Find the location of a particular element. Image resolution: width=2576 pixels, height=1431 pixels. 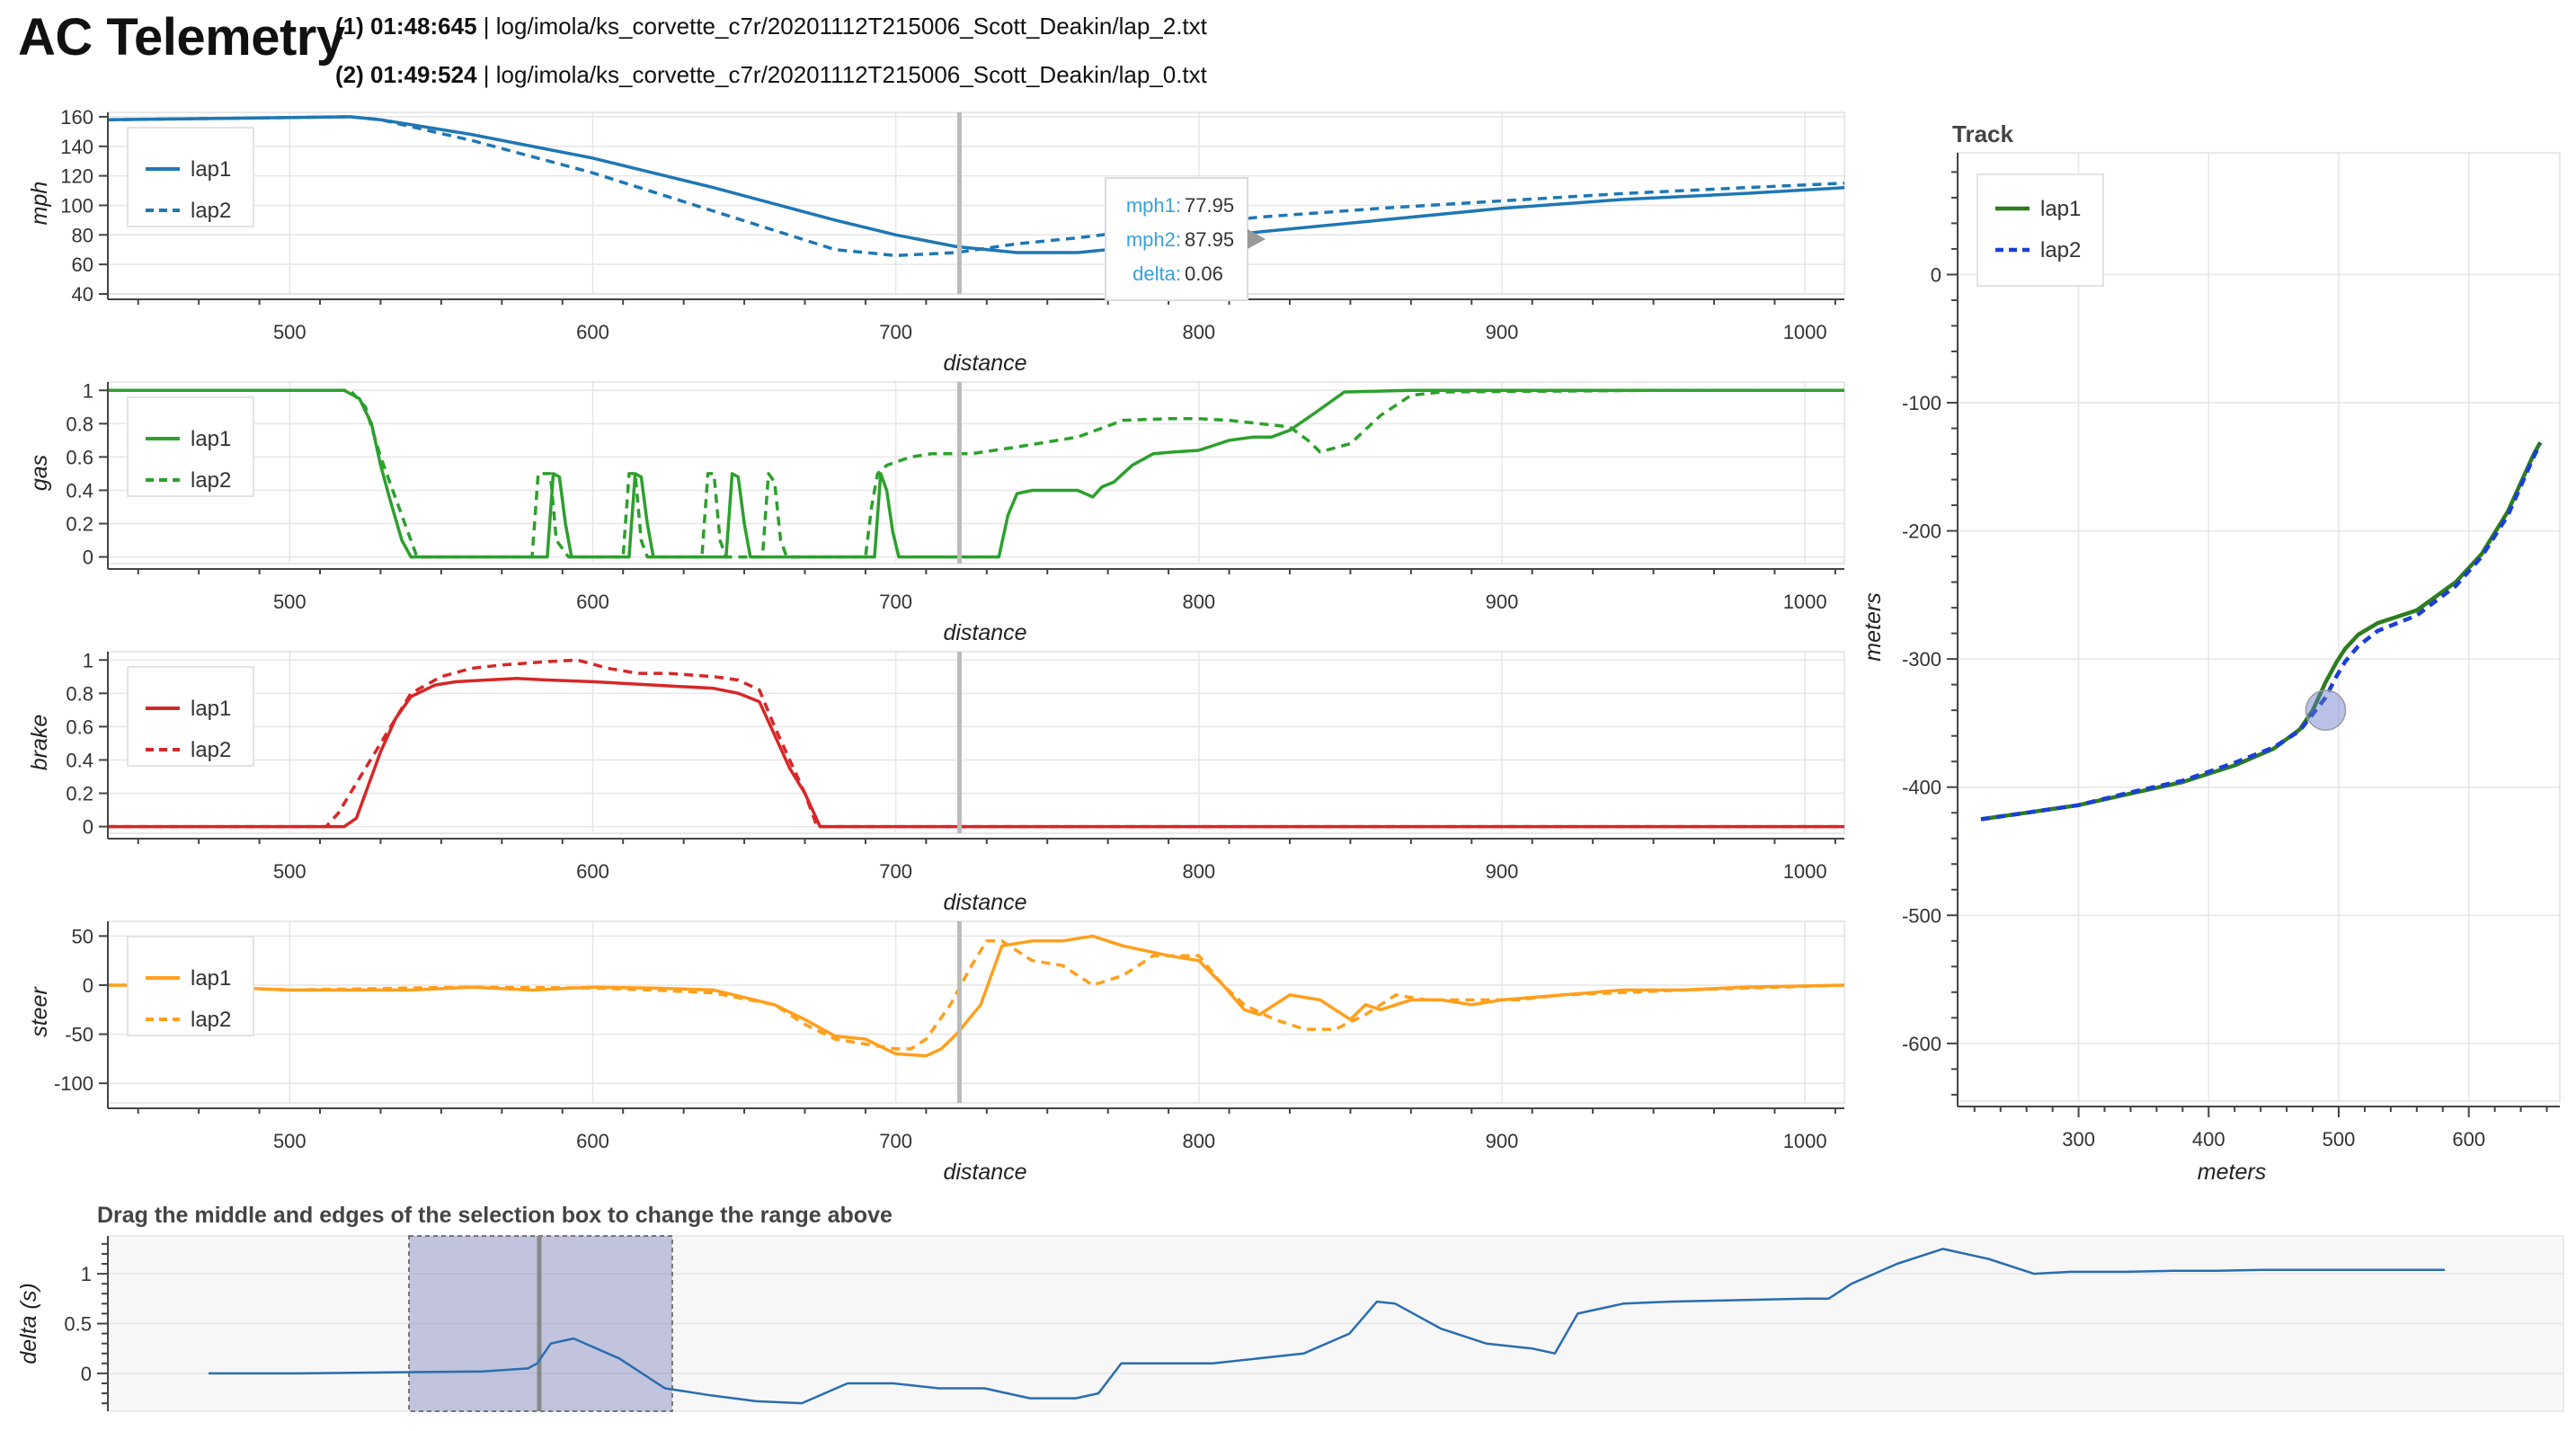

y-tick-label: 60 is located at coordinates (82, 264).